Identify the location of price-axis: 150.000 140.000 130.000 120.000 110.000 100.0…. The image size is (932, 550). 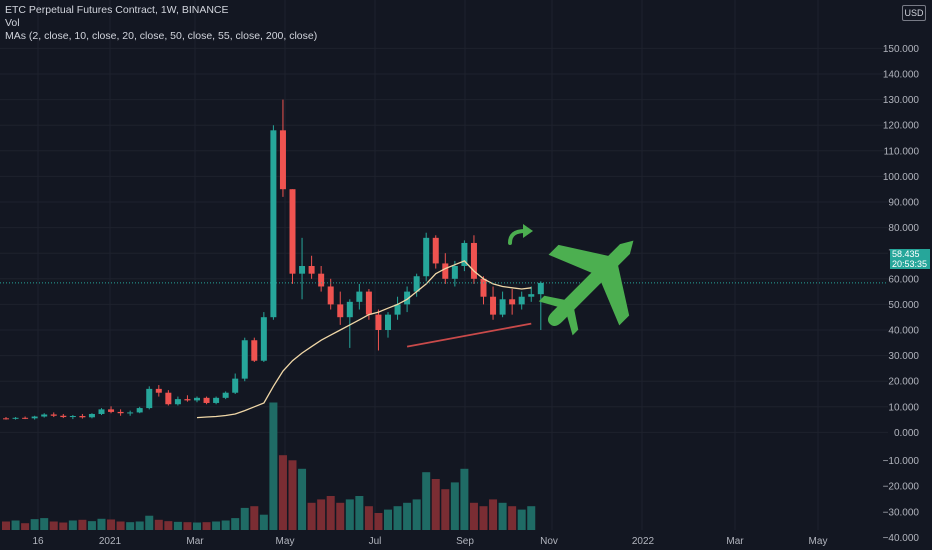
(901, 241).